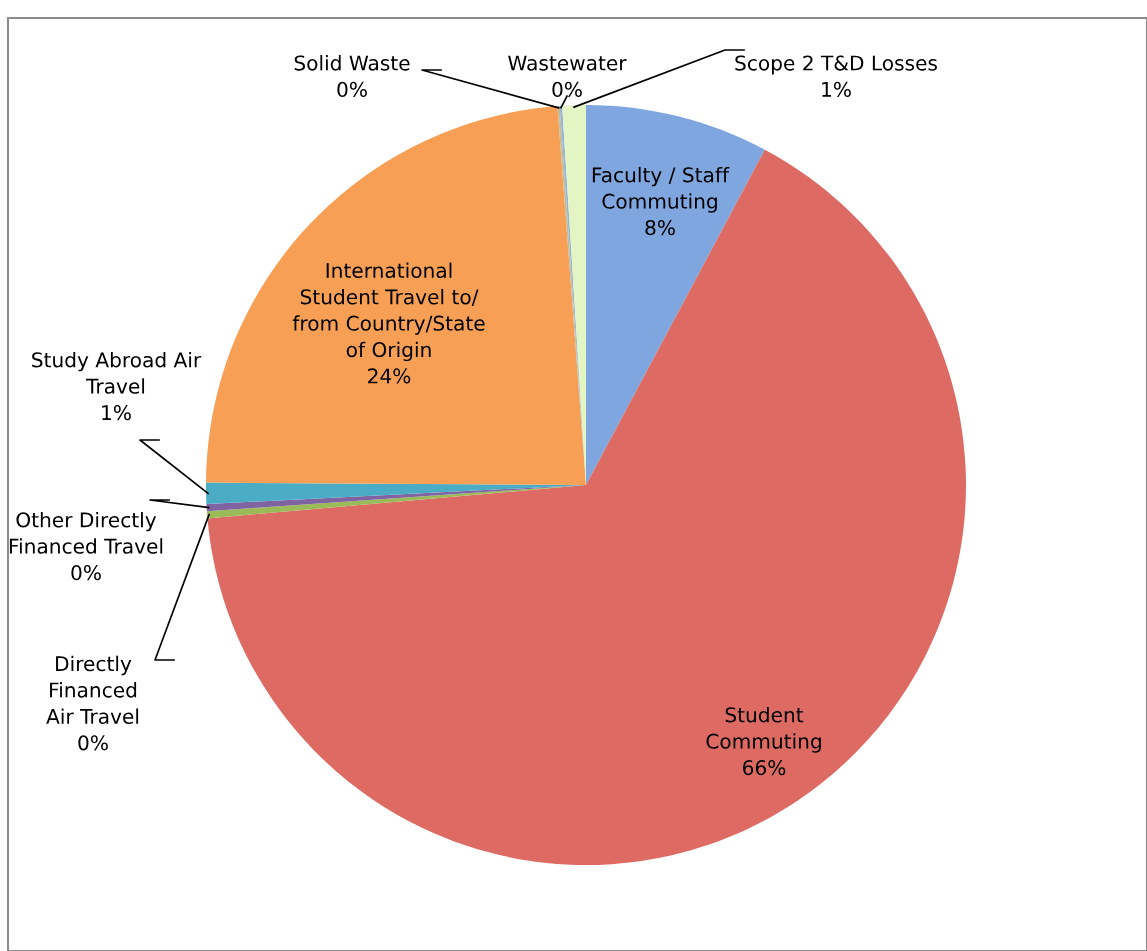 This screenshot has width=1147, height=951. I want to click on data-label: 24%, so click(389, 376).